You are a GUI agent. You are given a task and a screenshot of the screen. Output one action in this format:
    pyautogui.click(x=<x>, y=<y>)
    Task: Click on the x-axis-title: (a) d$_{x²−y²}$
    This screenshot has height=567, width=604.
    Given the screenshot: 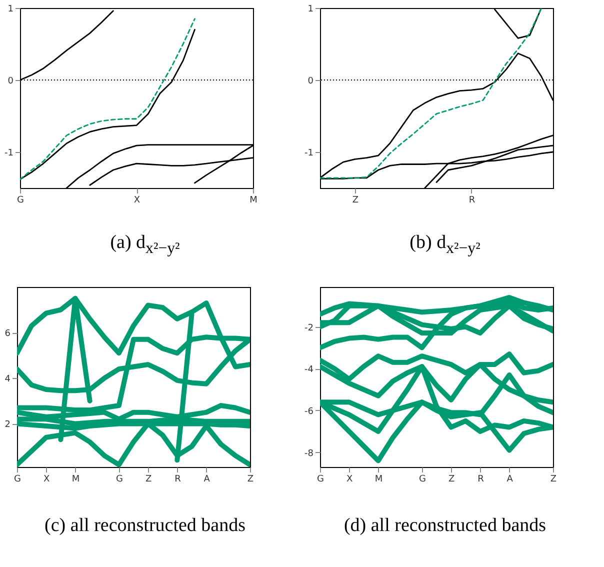 What is the action you would take?
    pyautogui.click(x=145, y=245)
    